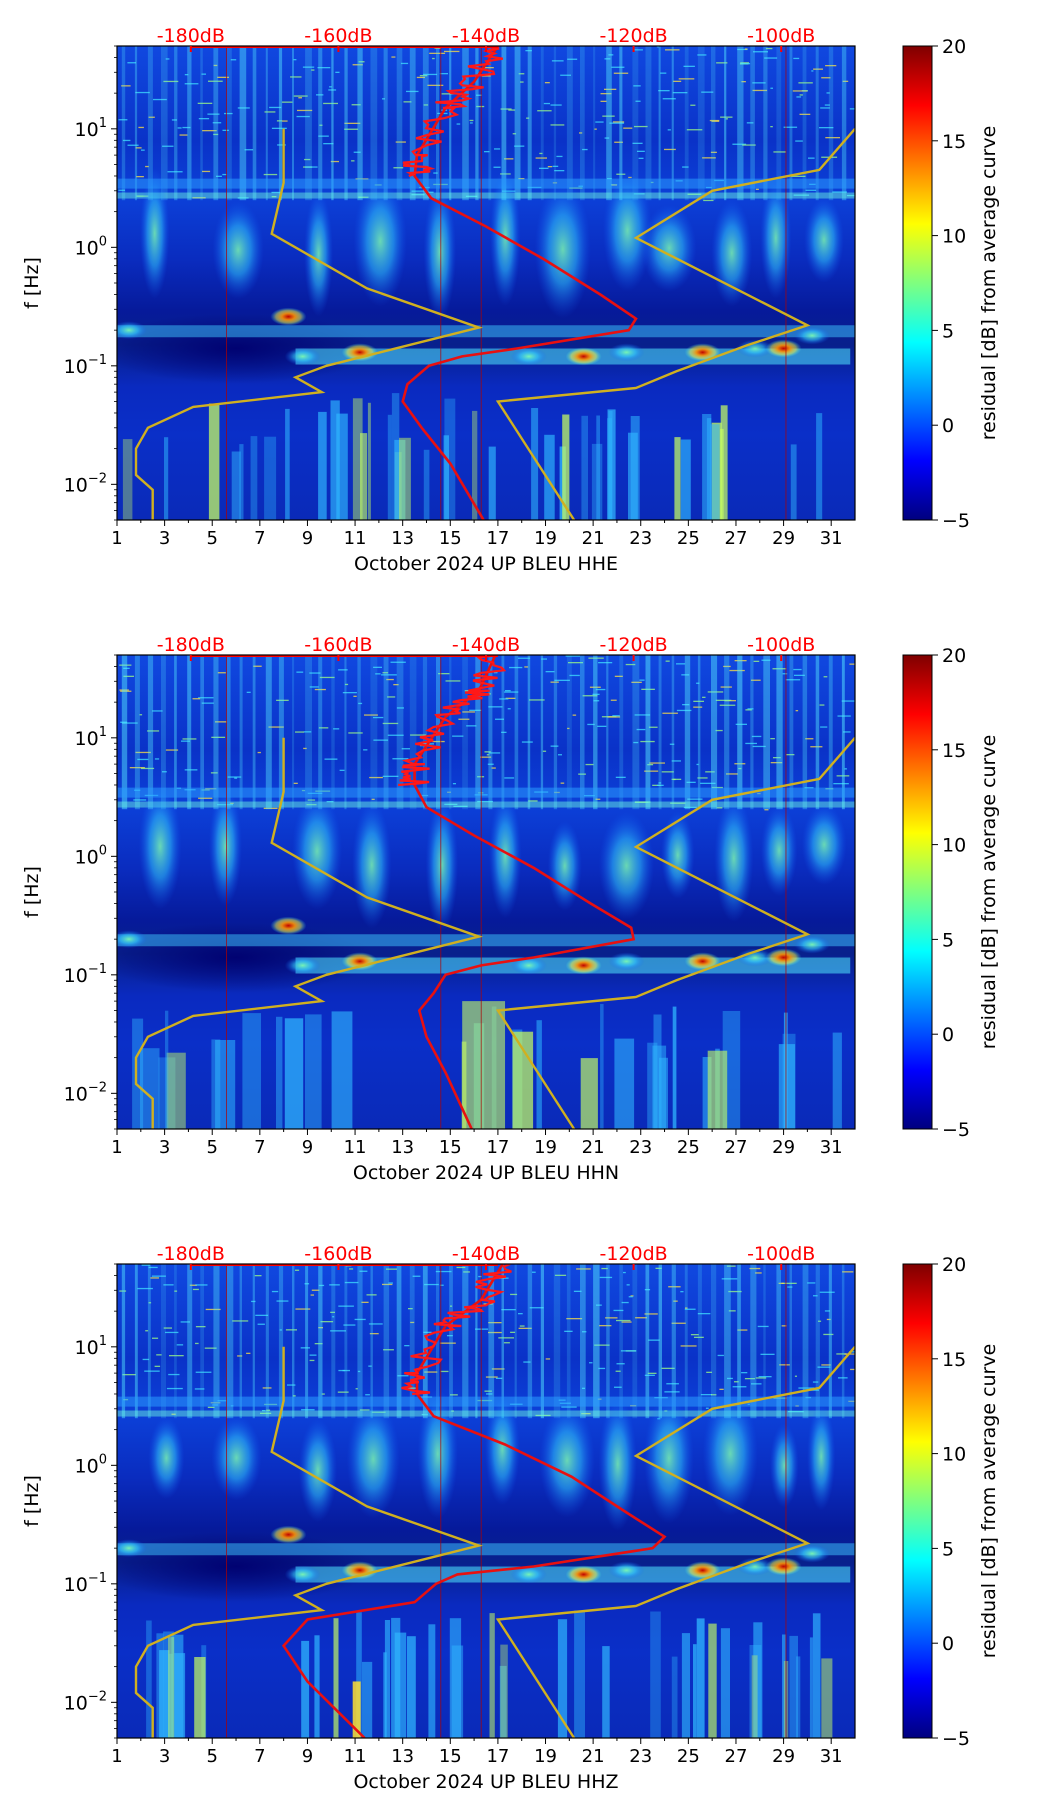  What do you see at coordinates (954, 1265) in the screenshot?
I see `colorbar-tick-label: 20` at bounding box center [954, 1265].